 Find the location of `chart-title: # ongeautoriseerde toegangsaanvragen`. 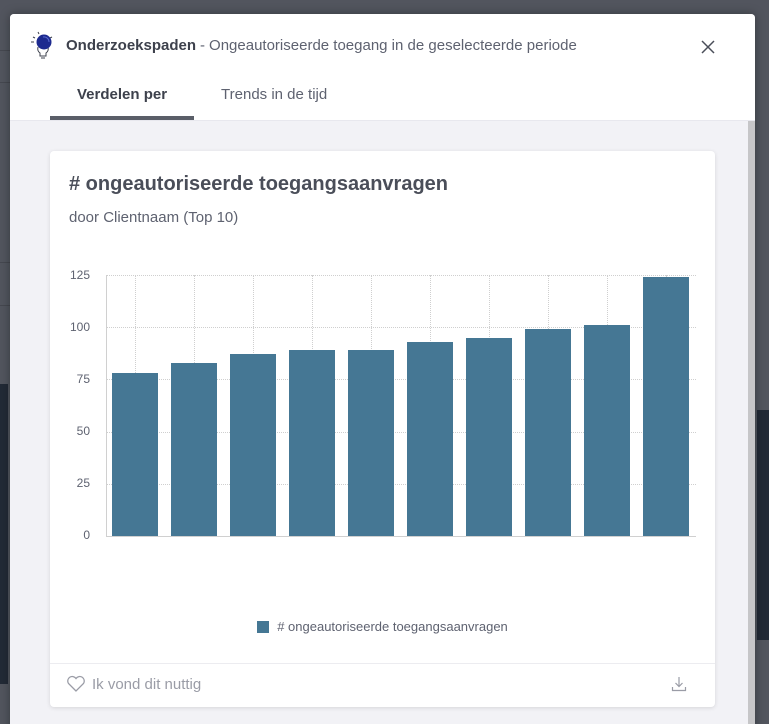

chart-title: # ongeautoriseerde toegangsaanvragen is located at coordinates (259, 184).